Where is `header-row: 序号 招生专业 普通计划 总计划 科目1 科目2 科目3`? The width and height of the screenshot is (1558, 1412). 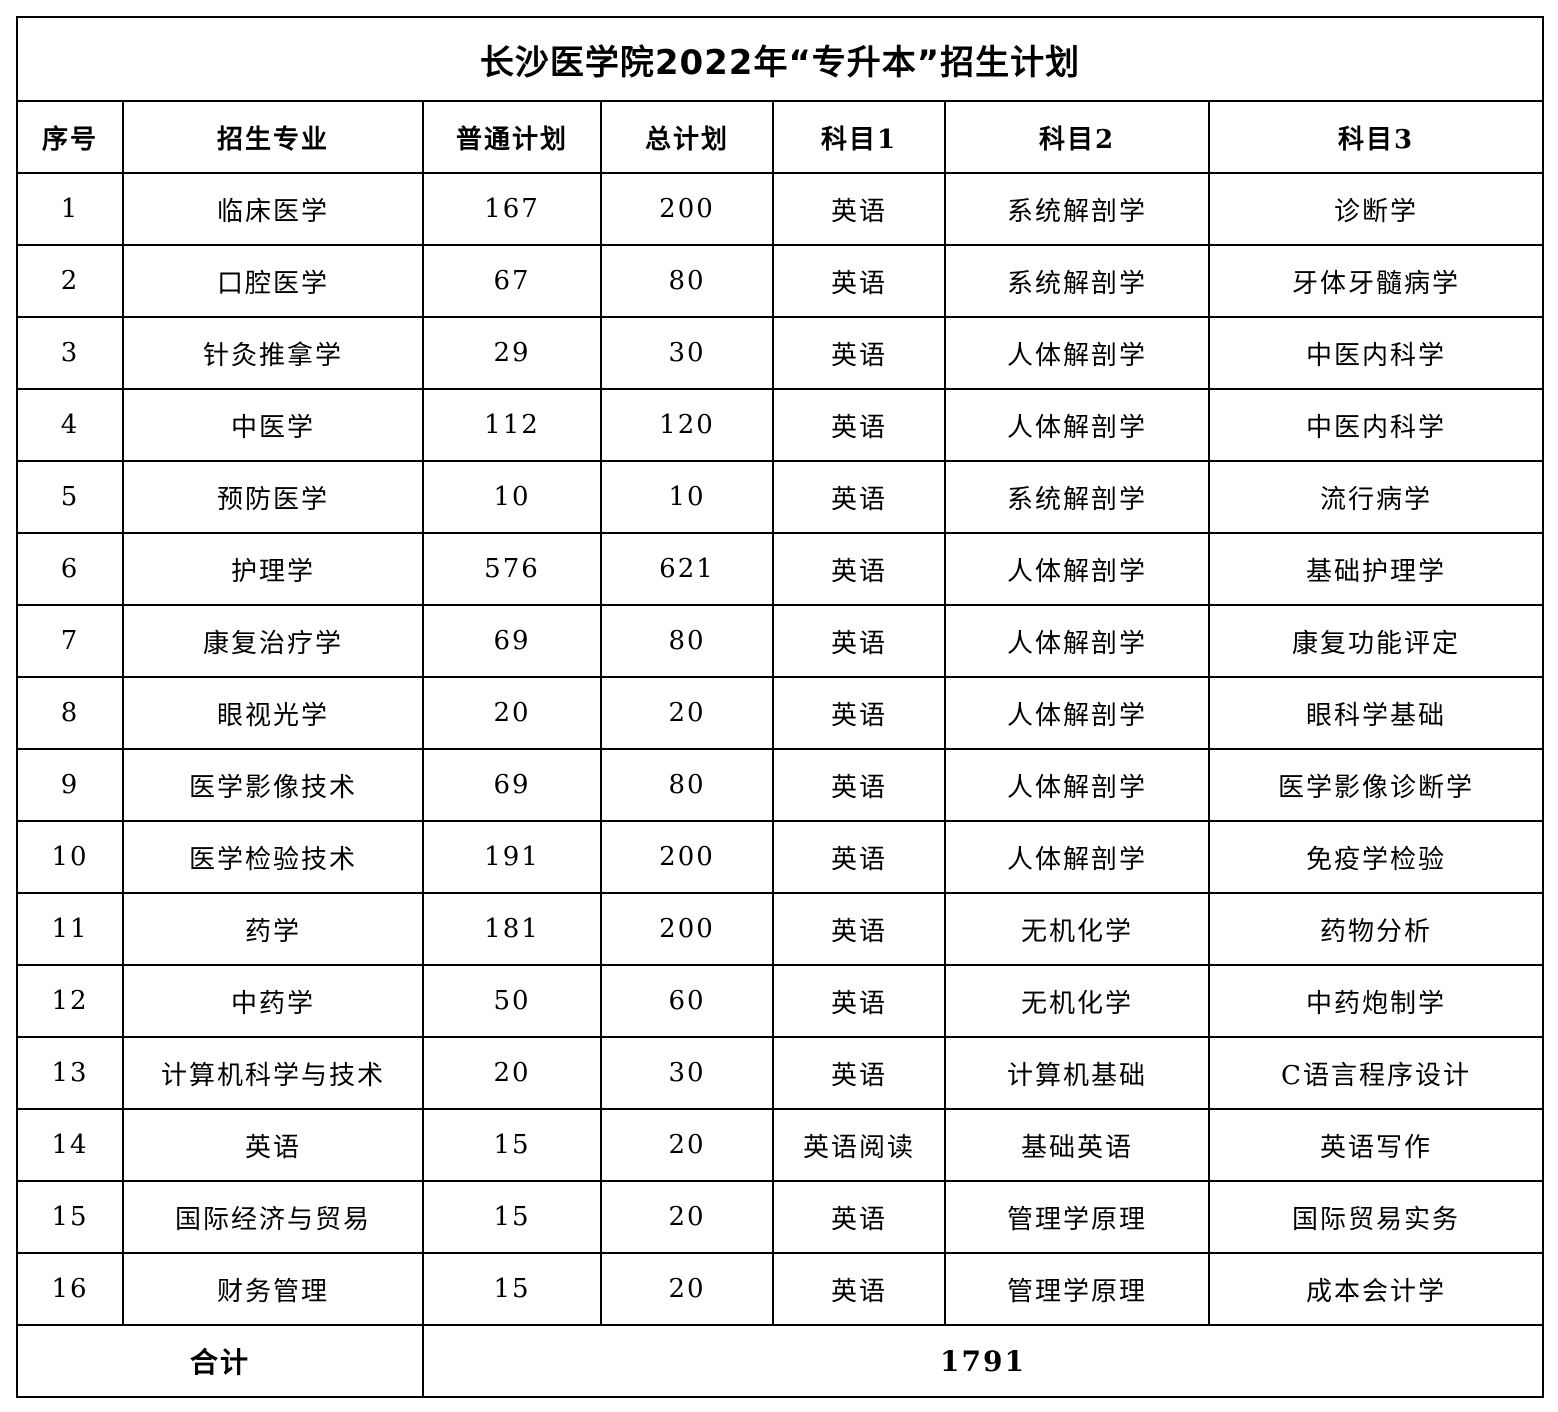
header-row: 序号 招生专业 普通计划 总计划 科目1 科目2 科目3 is located at coordinates (780, 137).